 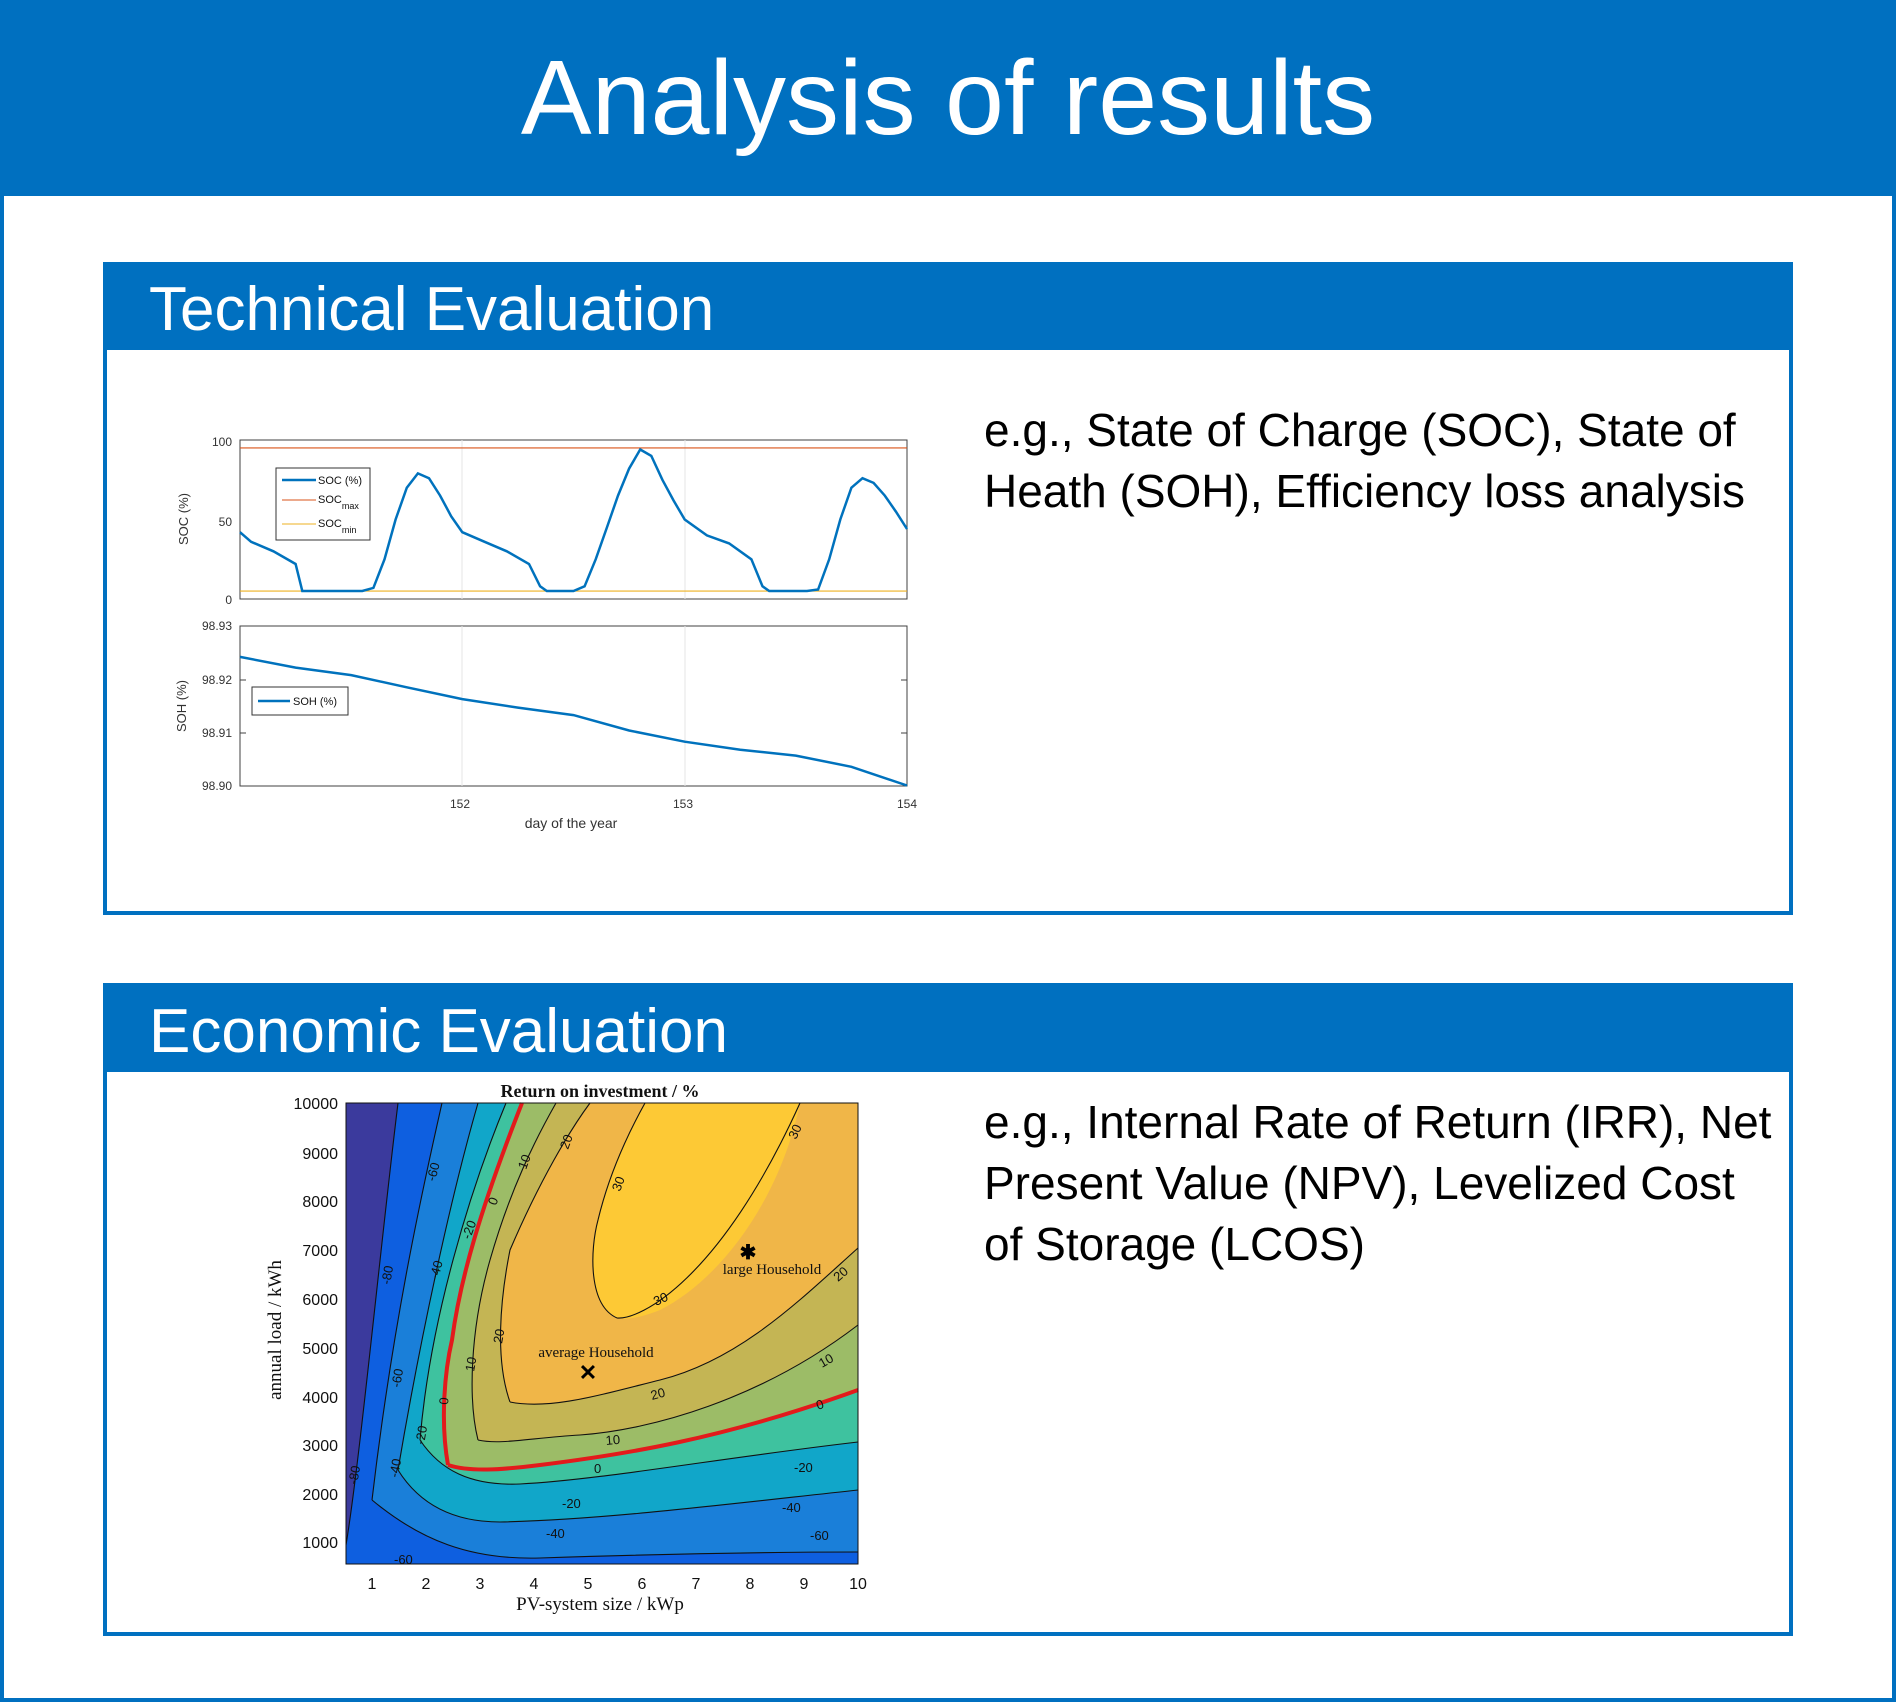 I want to click on roi-y-axis-label: annual load / kWh, so click(x=275, y=1330).